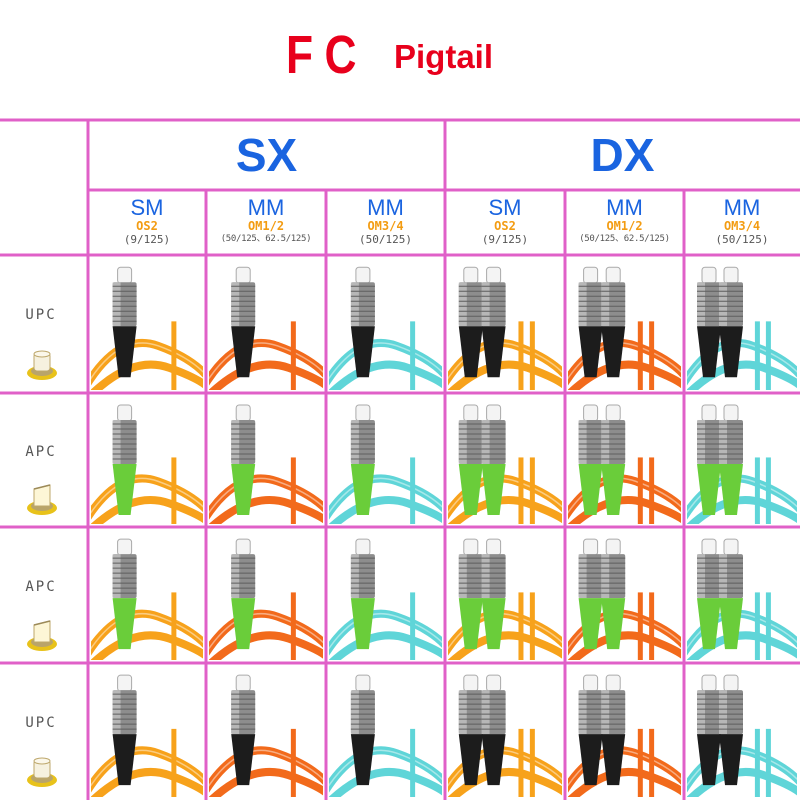 This screenshot has height=800, width=800. What do you see at coordinates (147, 599) in the screenshot?
I see `pigtail-r3-c1` at bounding box center [147, 599].